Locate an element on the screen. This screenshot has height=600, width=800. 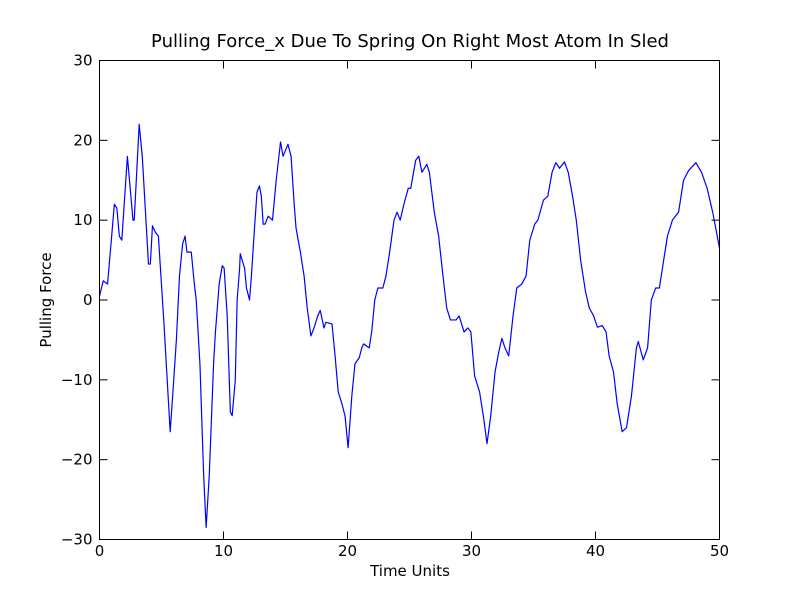
y-tick-label: 20 is located at coordinates (82, 140).